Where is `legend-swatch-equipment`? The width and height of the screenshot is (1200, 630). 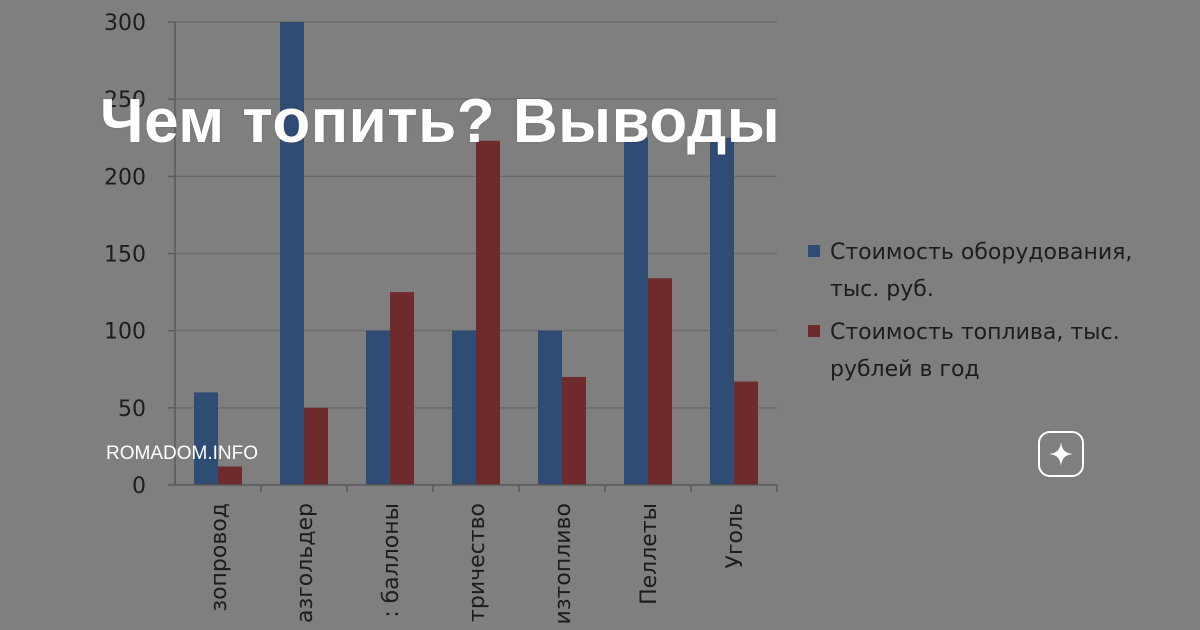 legend-swatch-equipment is located at coordinates (814, 251).